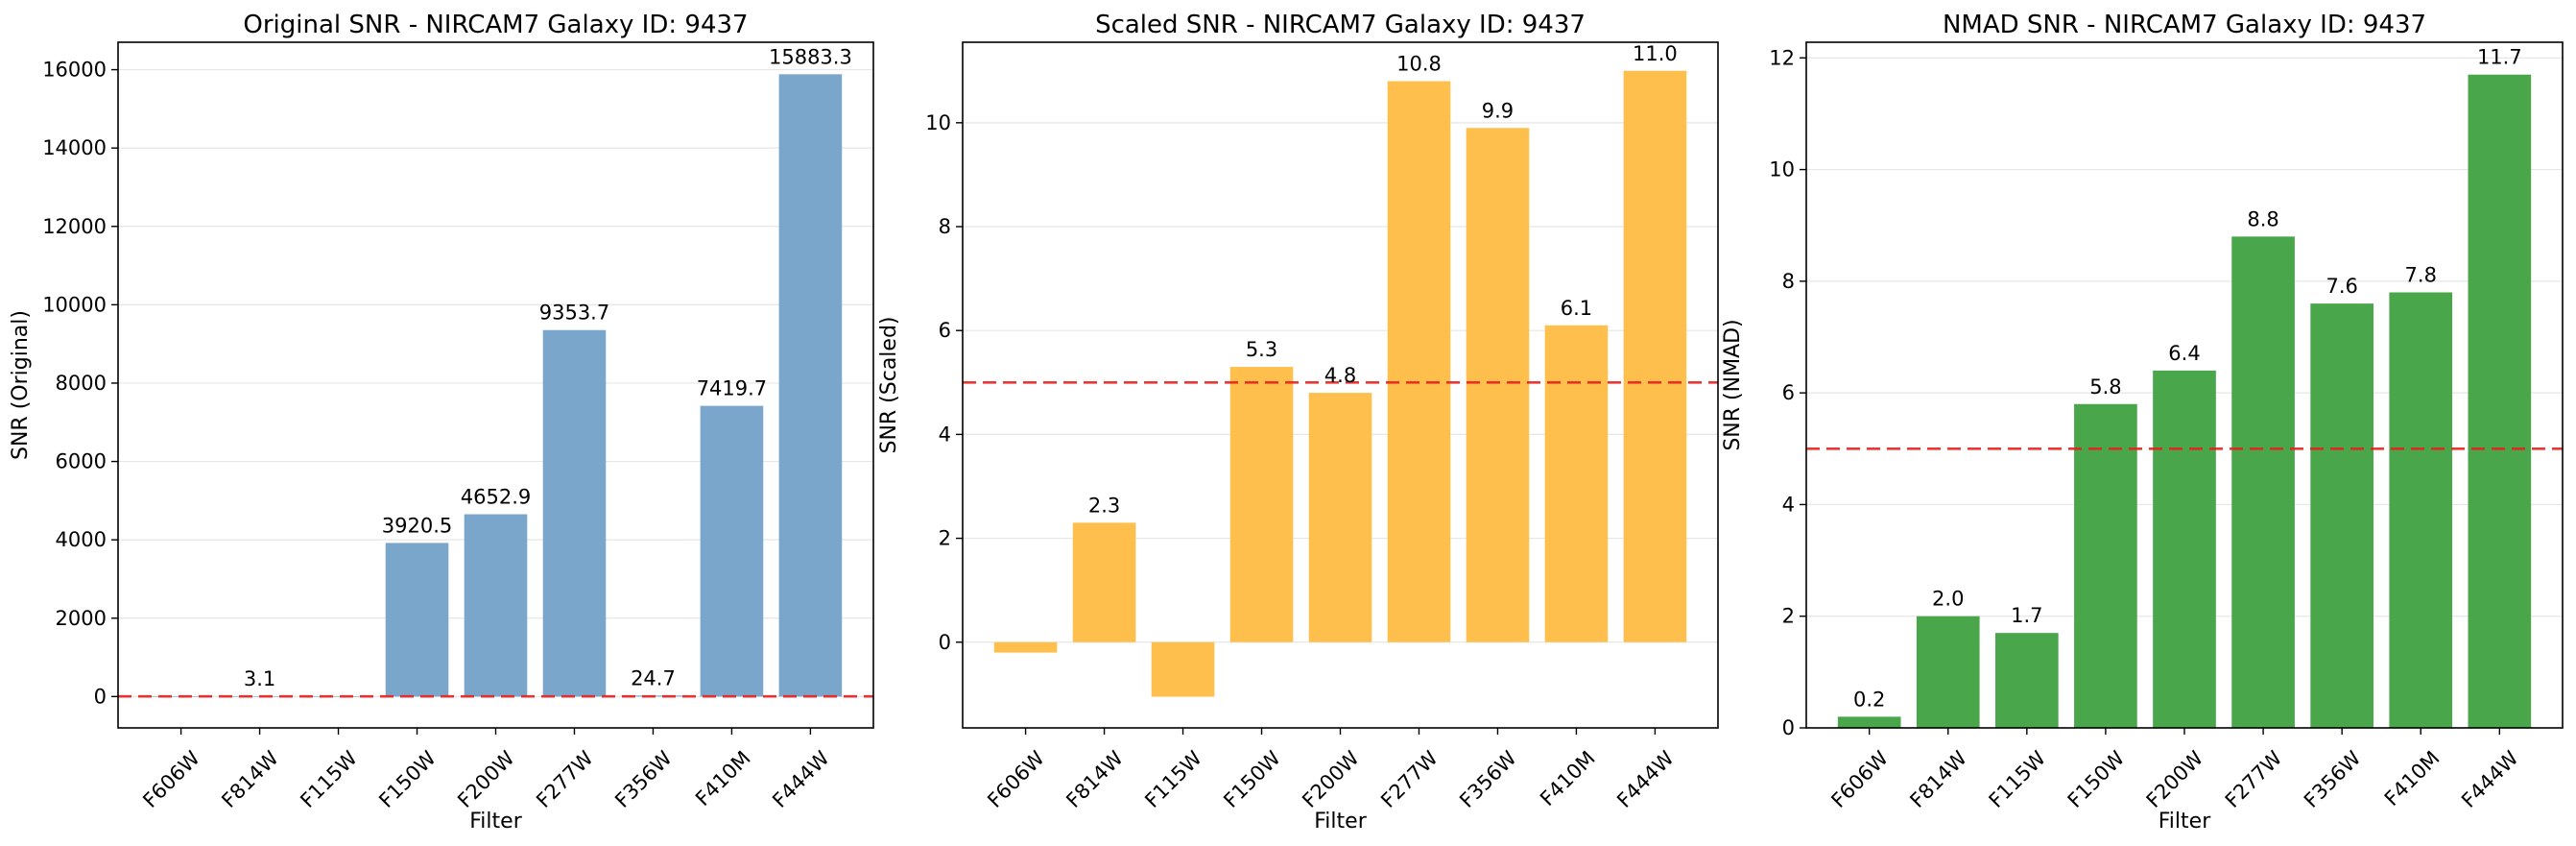 This screenshot has height=846, width=2576. Describe the element at coordinates (417, 525) in the screenshot. I see `data-label: 3920.5` at that location.